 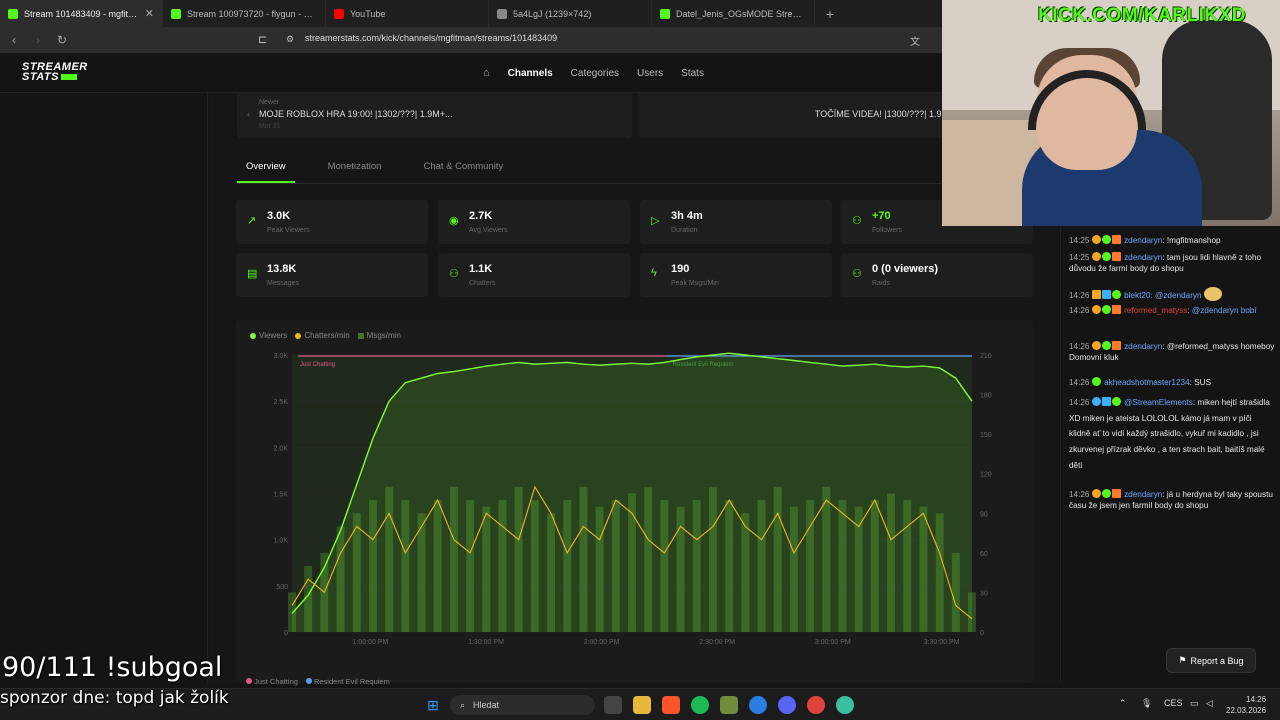 I want to click on nav-stats: Stats, so click(x=692, y=73).